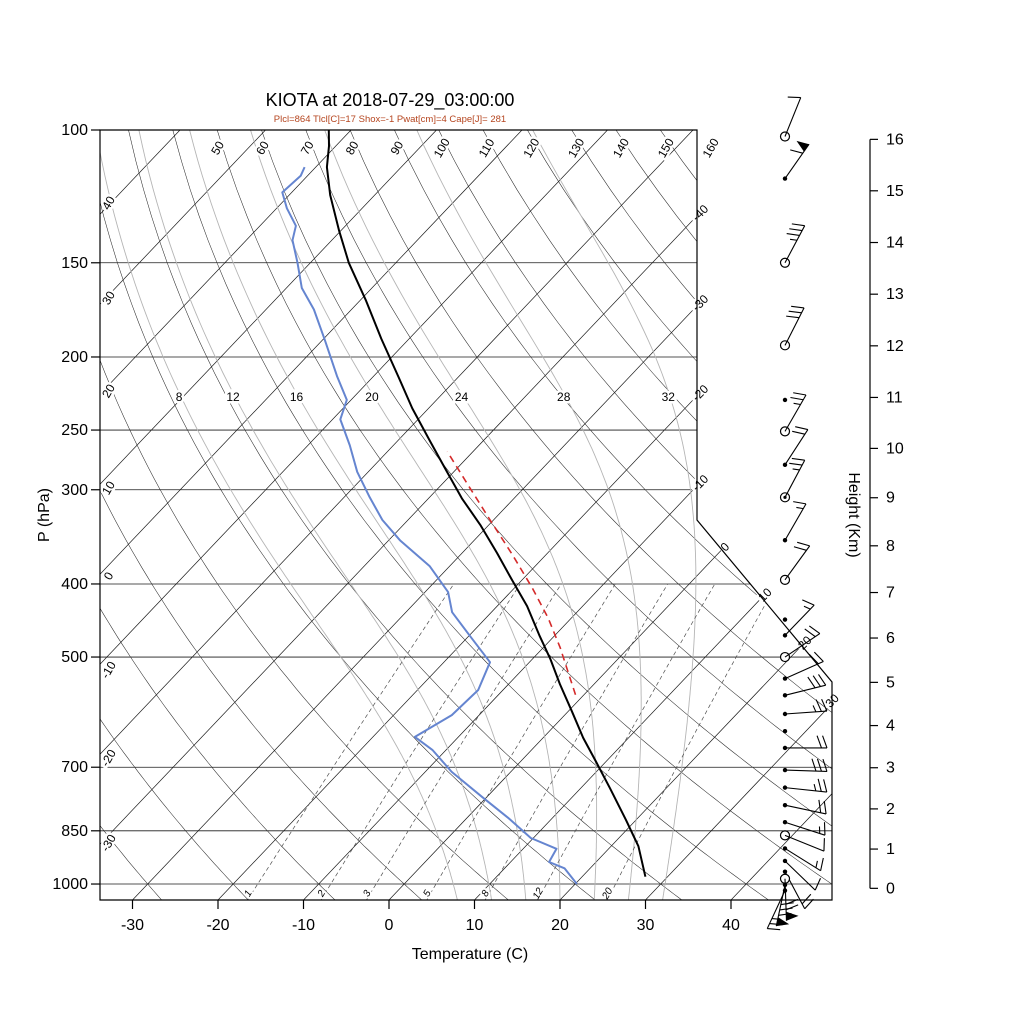 The width and height of the screenshot is (1024, 1024). Describe the element at coordinates (890, 593) in the screenshot. I see `height-tick-label: 7` at that location.